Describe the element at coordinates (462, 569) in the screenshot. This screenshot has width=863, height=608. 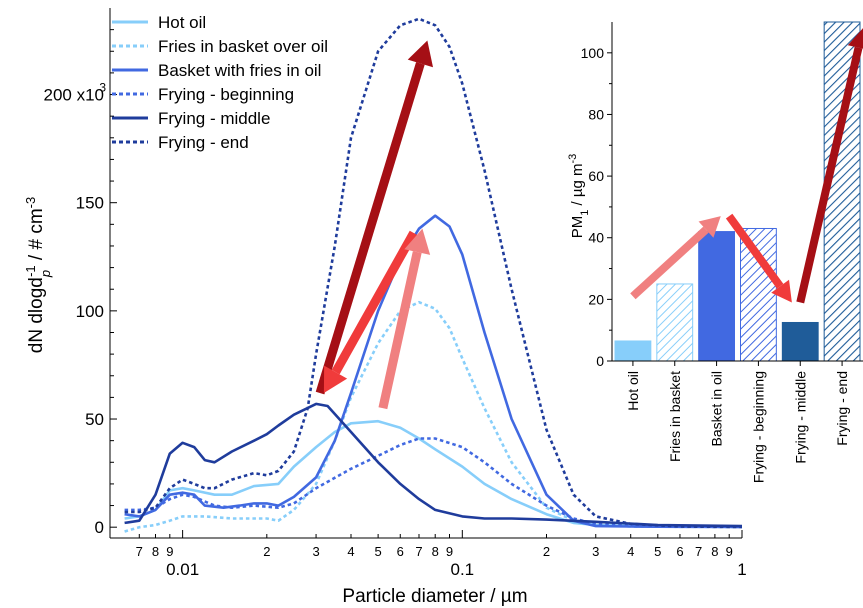
I see `main-x-tick-label: 0.1` at that location.